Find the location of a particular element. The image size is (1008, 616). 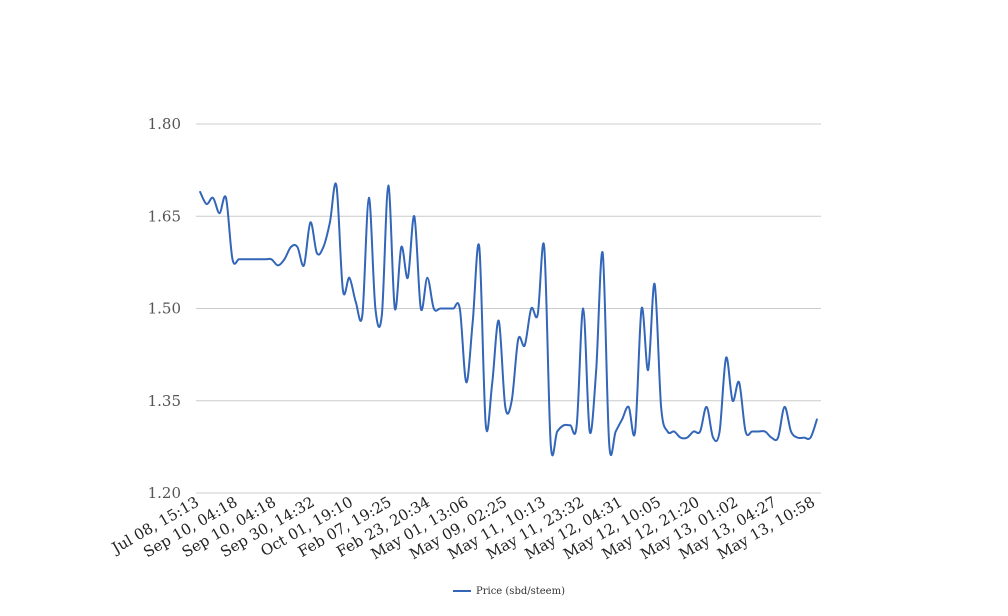

y-tick-label: 1.20 is located at coordinates (164, 493).